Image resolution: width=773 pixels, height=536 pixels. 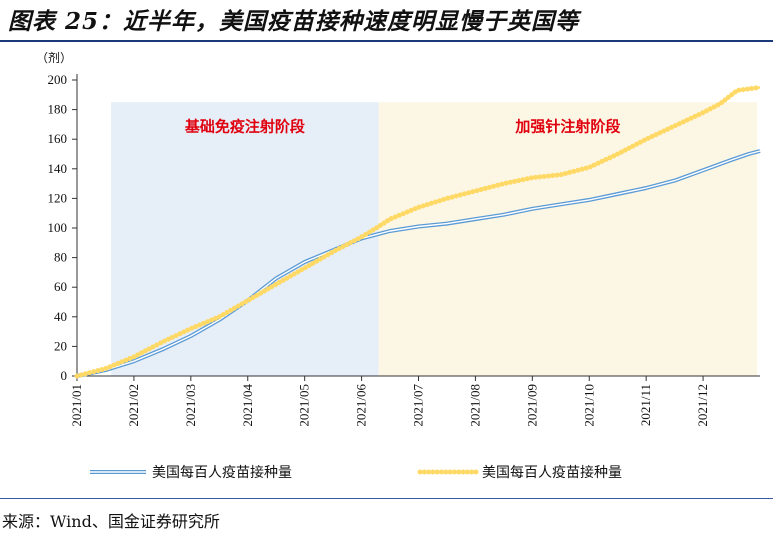 I want to click on x-tick-label: 2021/07, so click(x=418, y=405).